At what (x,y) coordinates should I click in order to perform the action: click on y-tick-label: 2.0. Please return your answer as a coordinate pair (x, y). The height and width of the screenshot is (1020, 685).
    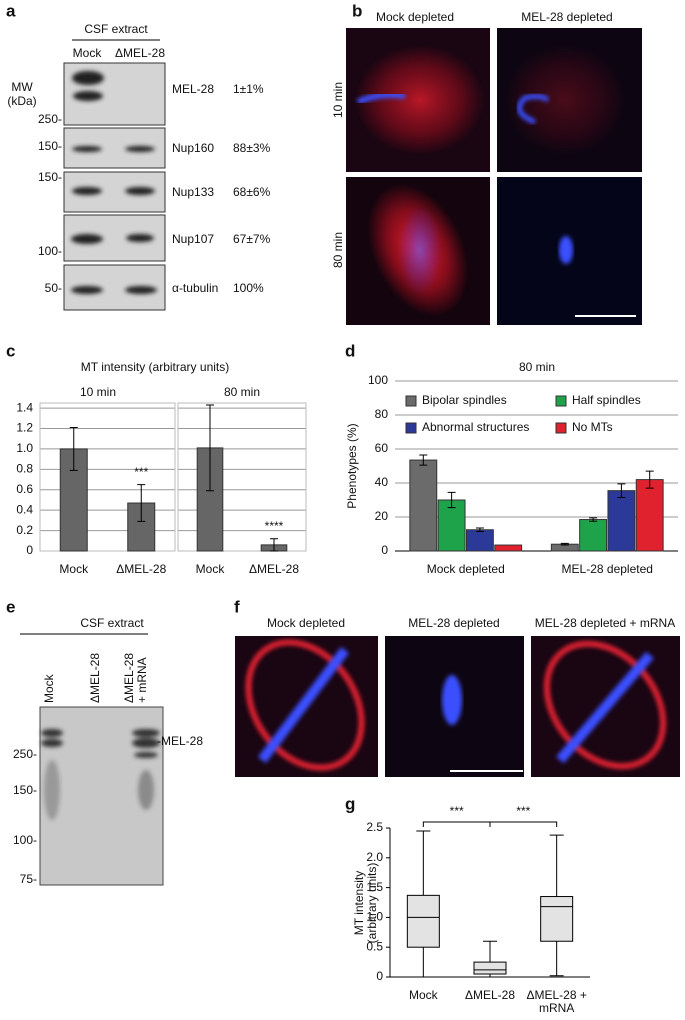
    Looking at the image, I should click on (374, 857).